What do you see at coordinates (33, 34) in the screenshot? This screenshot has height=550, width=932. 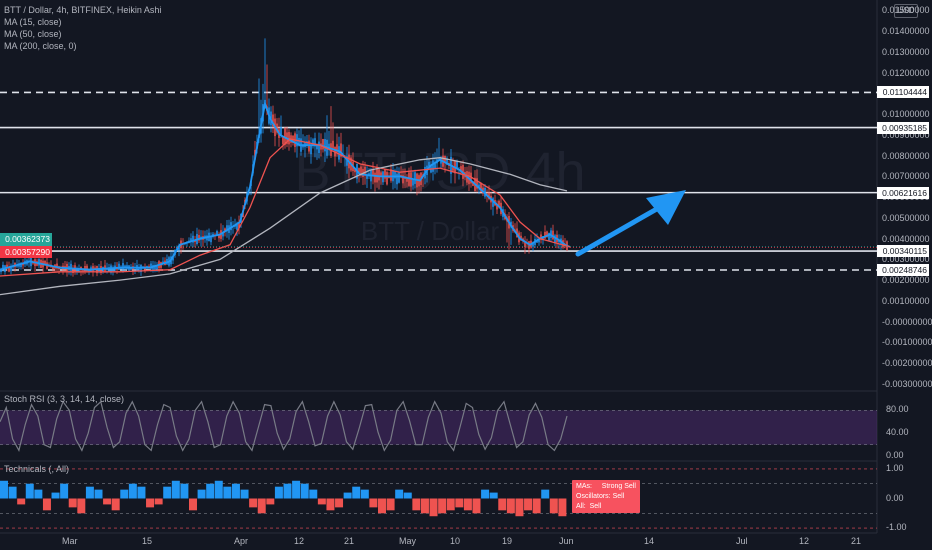 I see `legend-ma50: MA (50, close)` at bounding box center [33, 34].